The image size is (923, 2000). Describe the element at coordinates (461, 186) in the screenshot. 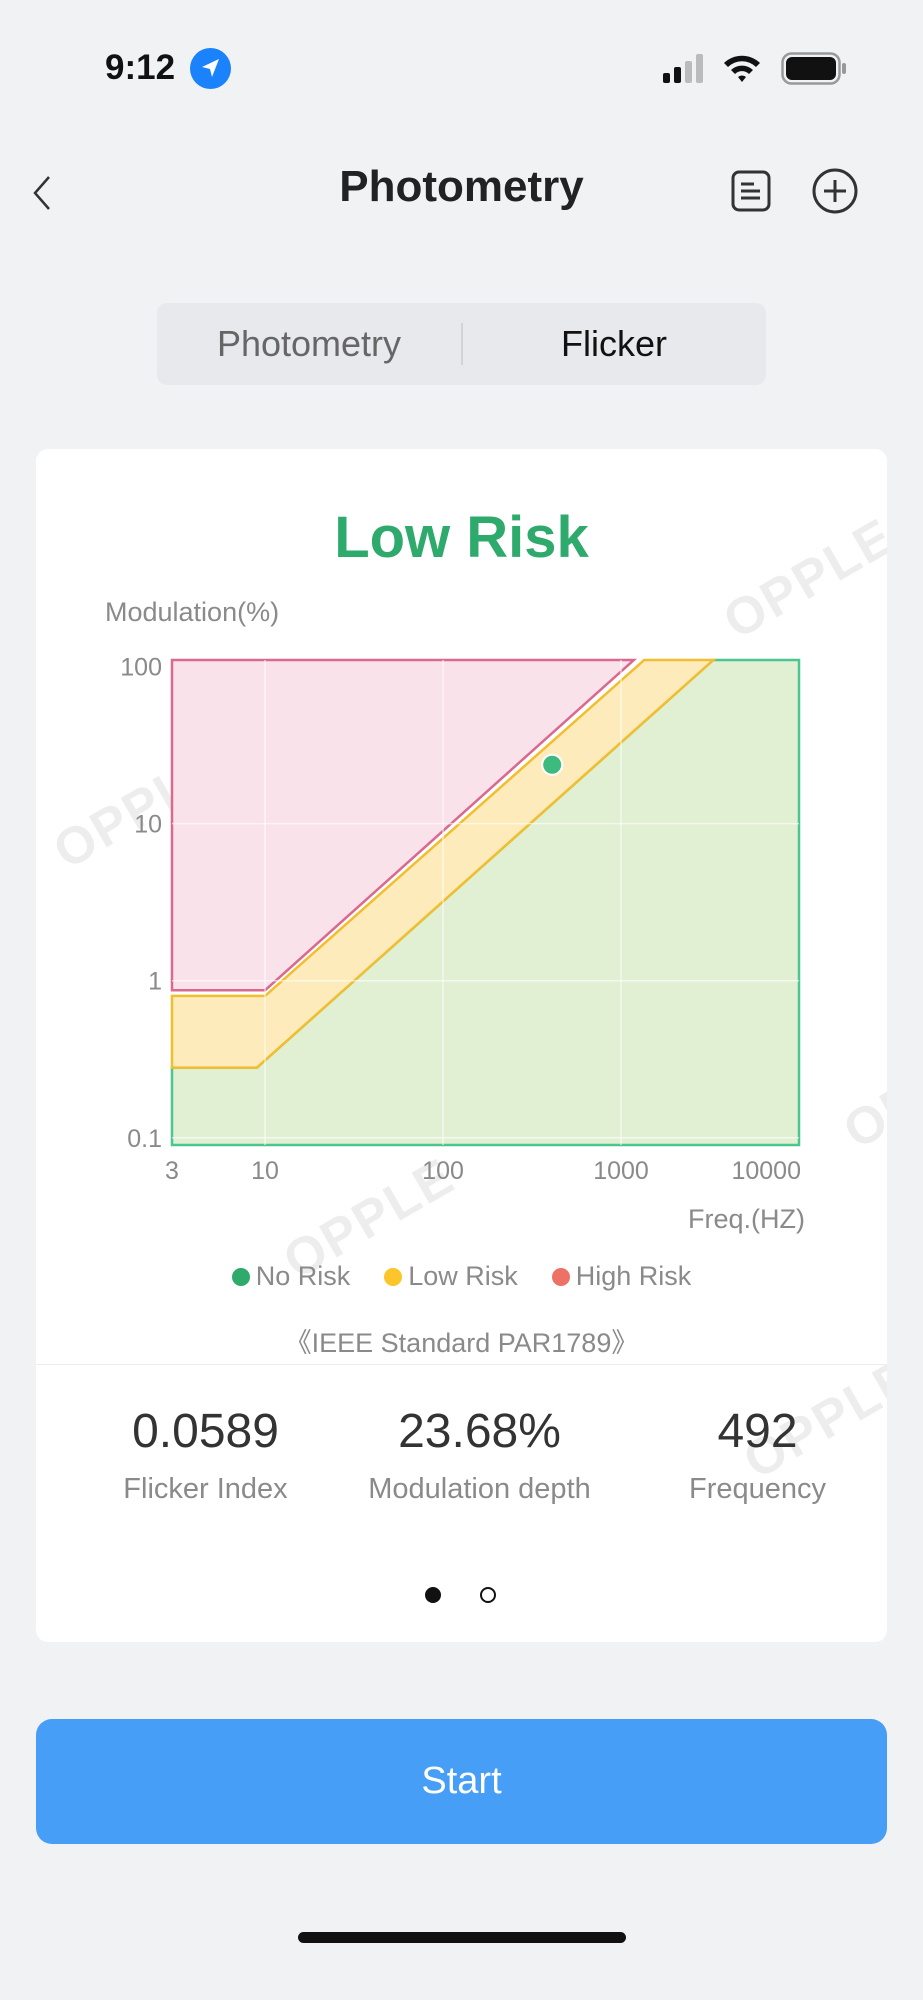

I see `page-title: Photometry` at that location.